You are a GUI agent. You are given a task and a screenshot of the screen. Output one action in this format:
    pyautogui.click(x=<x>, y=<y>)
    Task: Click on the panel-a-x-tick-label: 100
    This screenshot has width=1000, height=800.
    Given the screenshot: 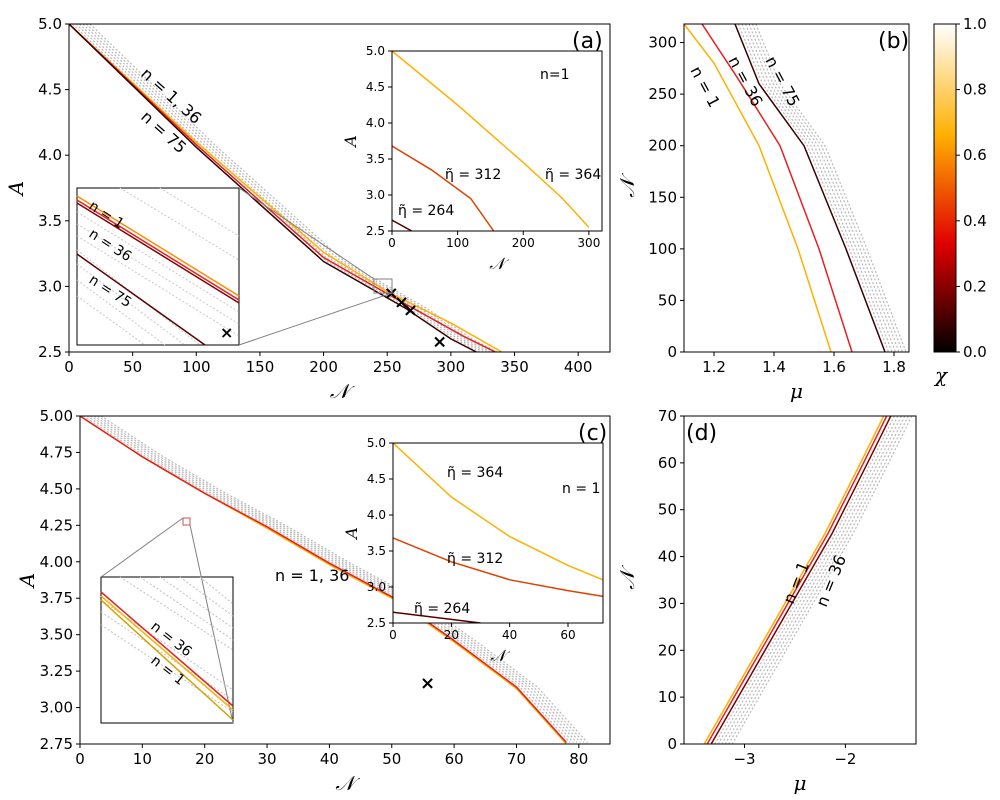 What is the action you would take?
    pyautogui.click(x=196, y=367)
    